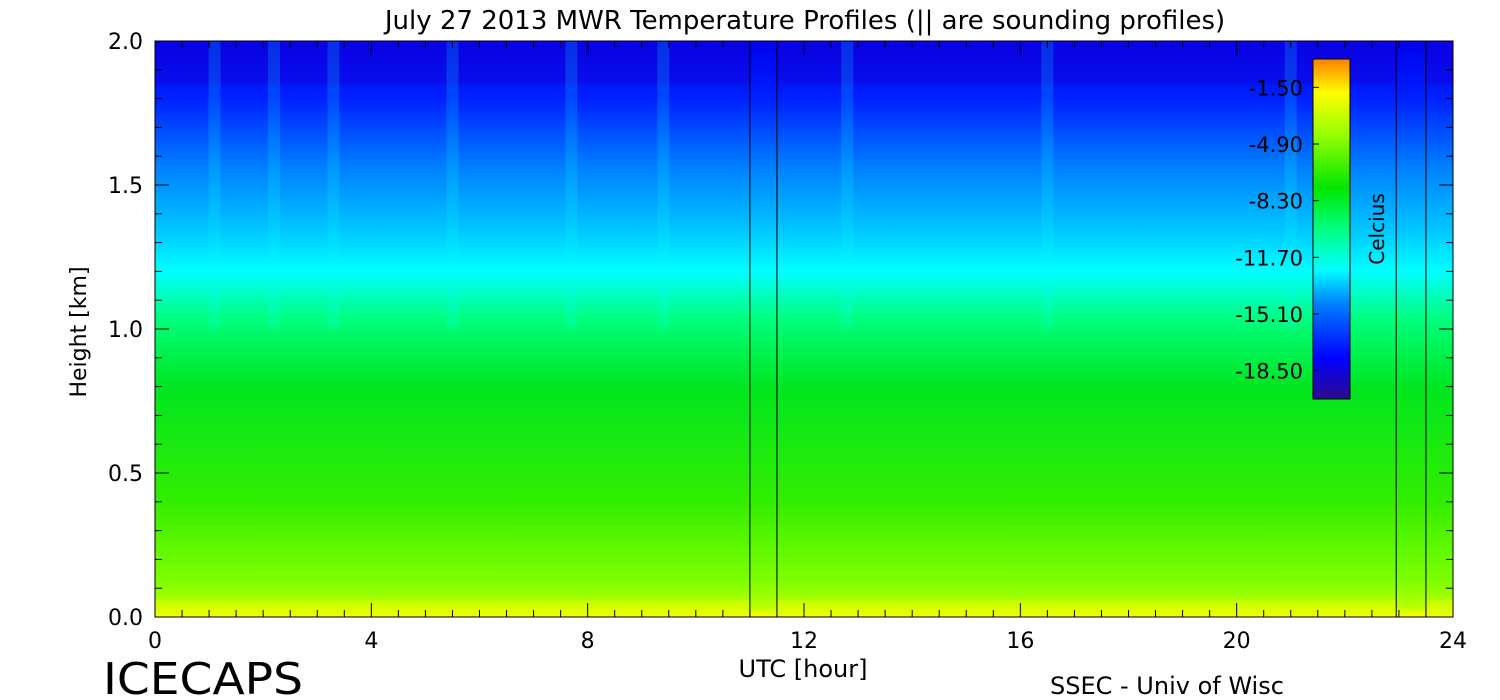 This screenshot has width=1500, height=700. What do you see at coordinates (1276, 145) in the screenshot?
I see `colorbar-tick-label: -4.90` at bounding box center [1276, 145].